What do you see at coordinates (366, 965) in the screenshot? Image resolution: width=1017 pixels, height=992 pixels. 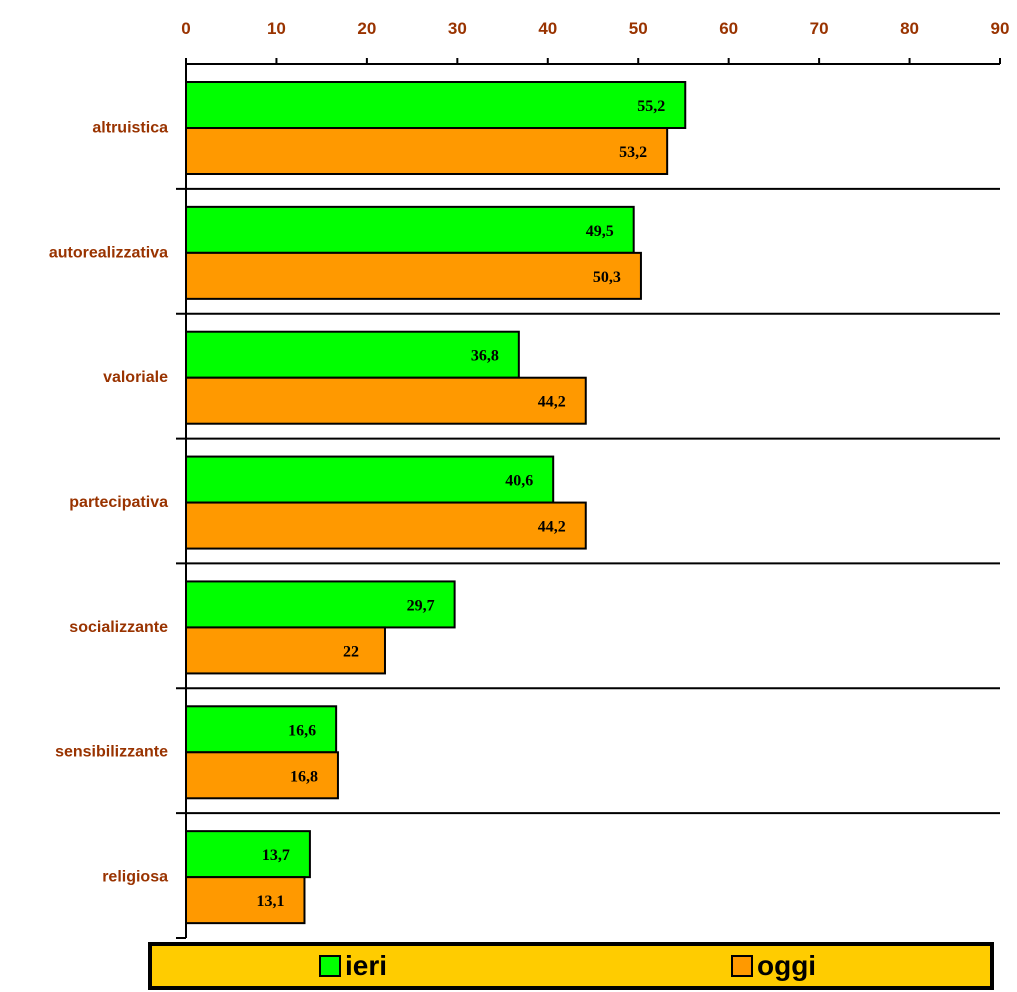 I see `legend-label-ieri: ieri` at bounding box center [366, 965].